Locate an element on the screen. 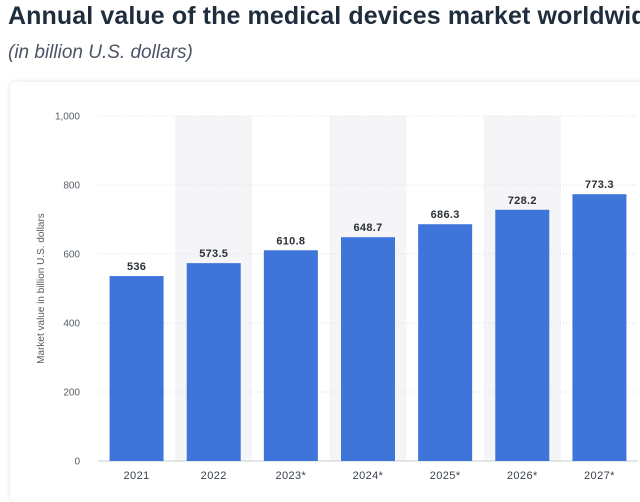 The height and width of the screenshot is (502, 640). x-tick-label: 2026* is located at coordinates (522, 476).